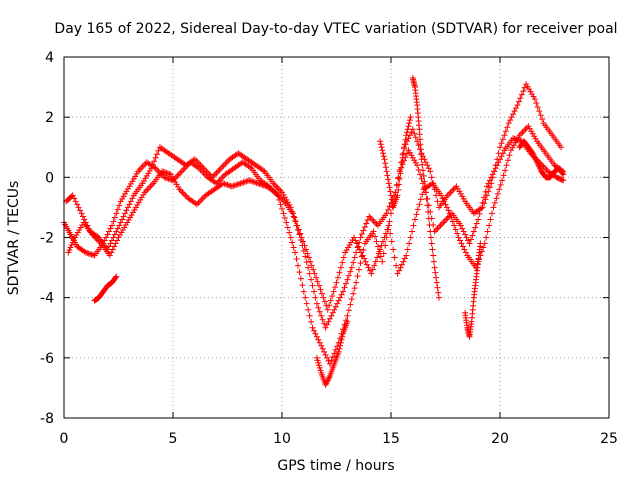 The height and width of the screenshot is (480, 640). Describe the element at coordinates (609, 439) in the screenshot. I see `x-tick-label: 25` at that location.